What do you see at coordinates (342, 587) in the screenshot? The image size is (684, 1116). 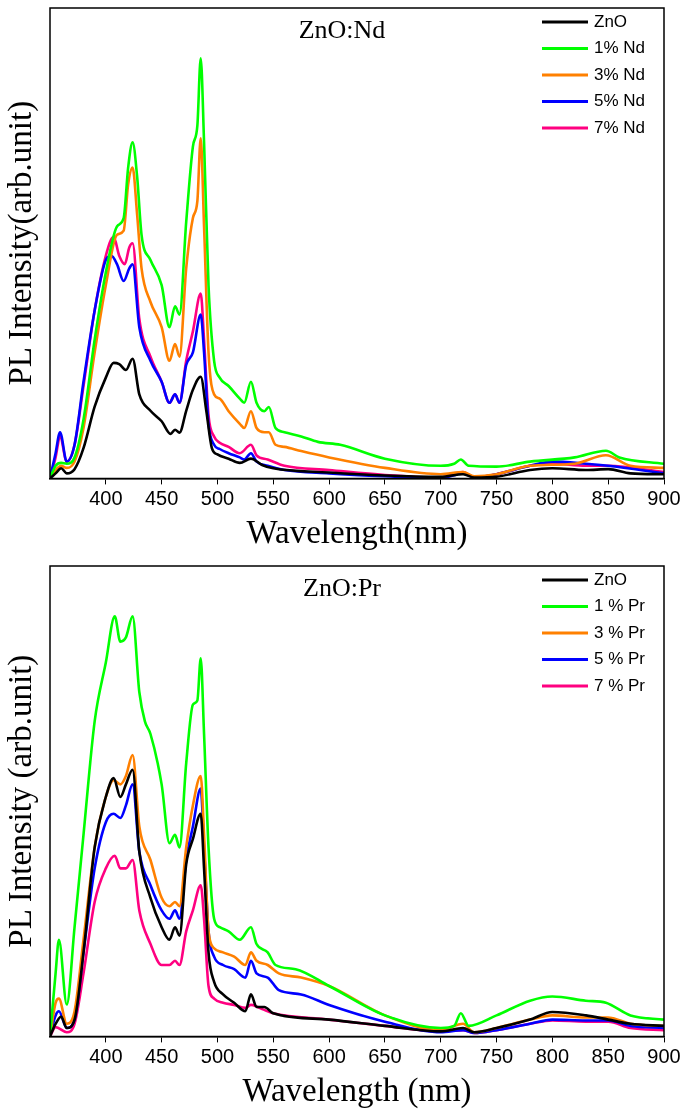 I see `chart-title: ZnO:Pr` at bounding box center [342, 587].